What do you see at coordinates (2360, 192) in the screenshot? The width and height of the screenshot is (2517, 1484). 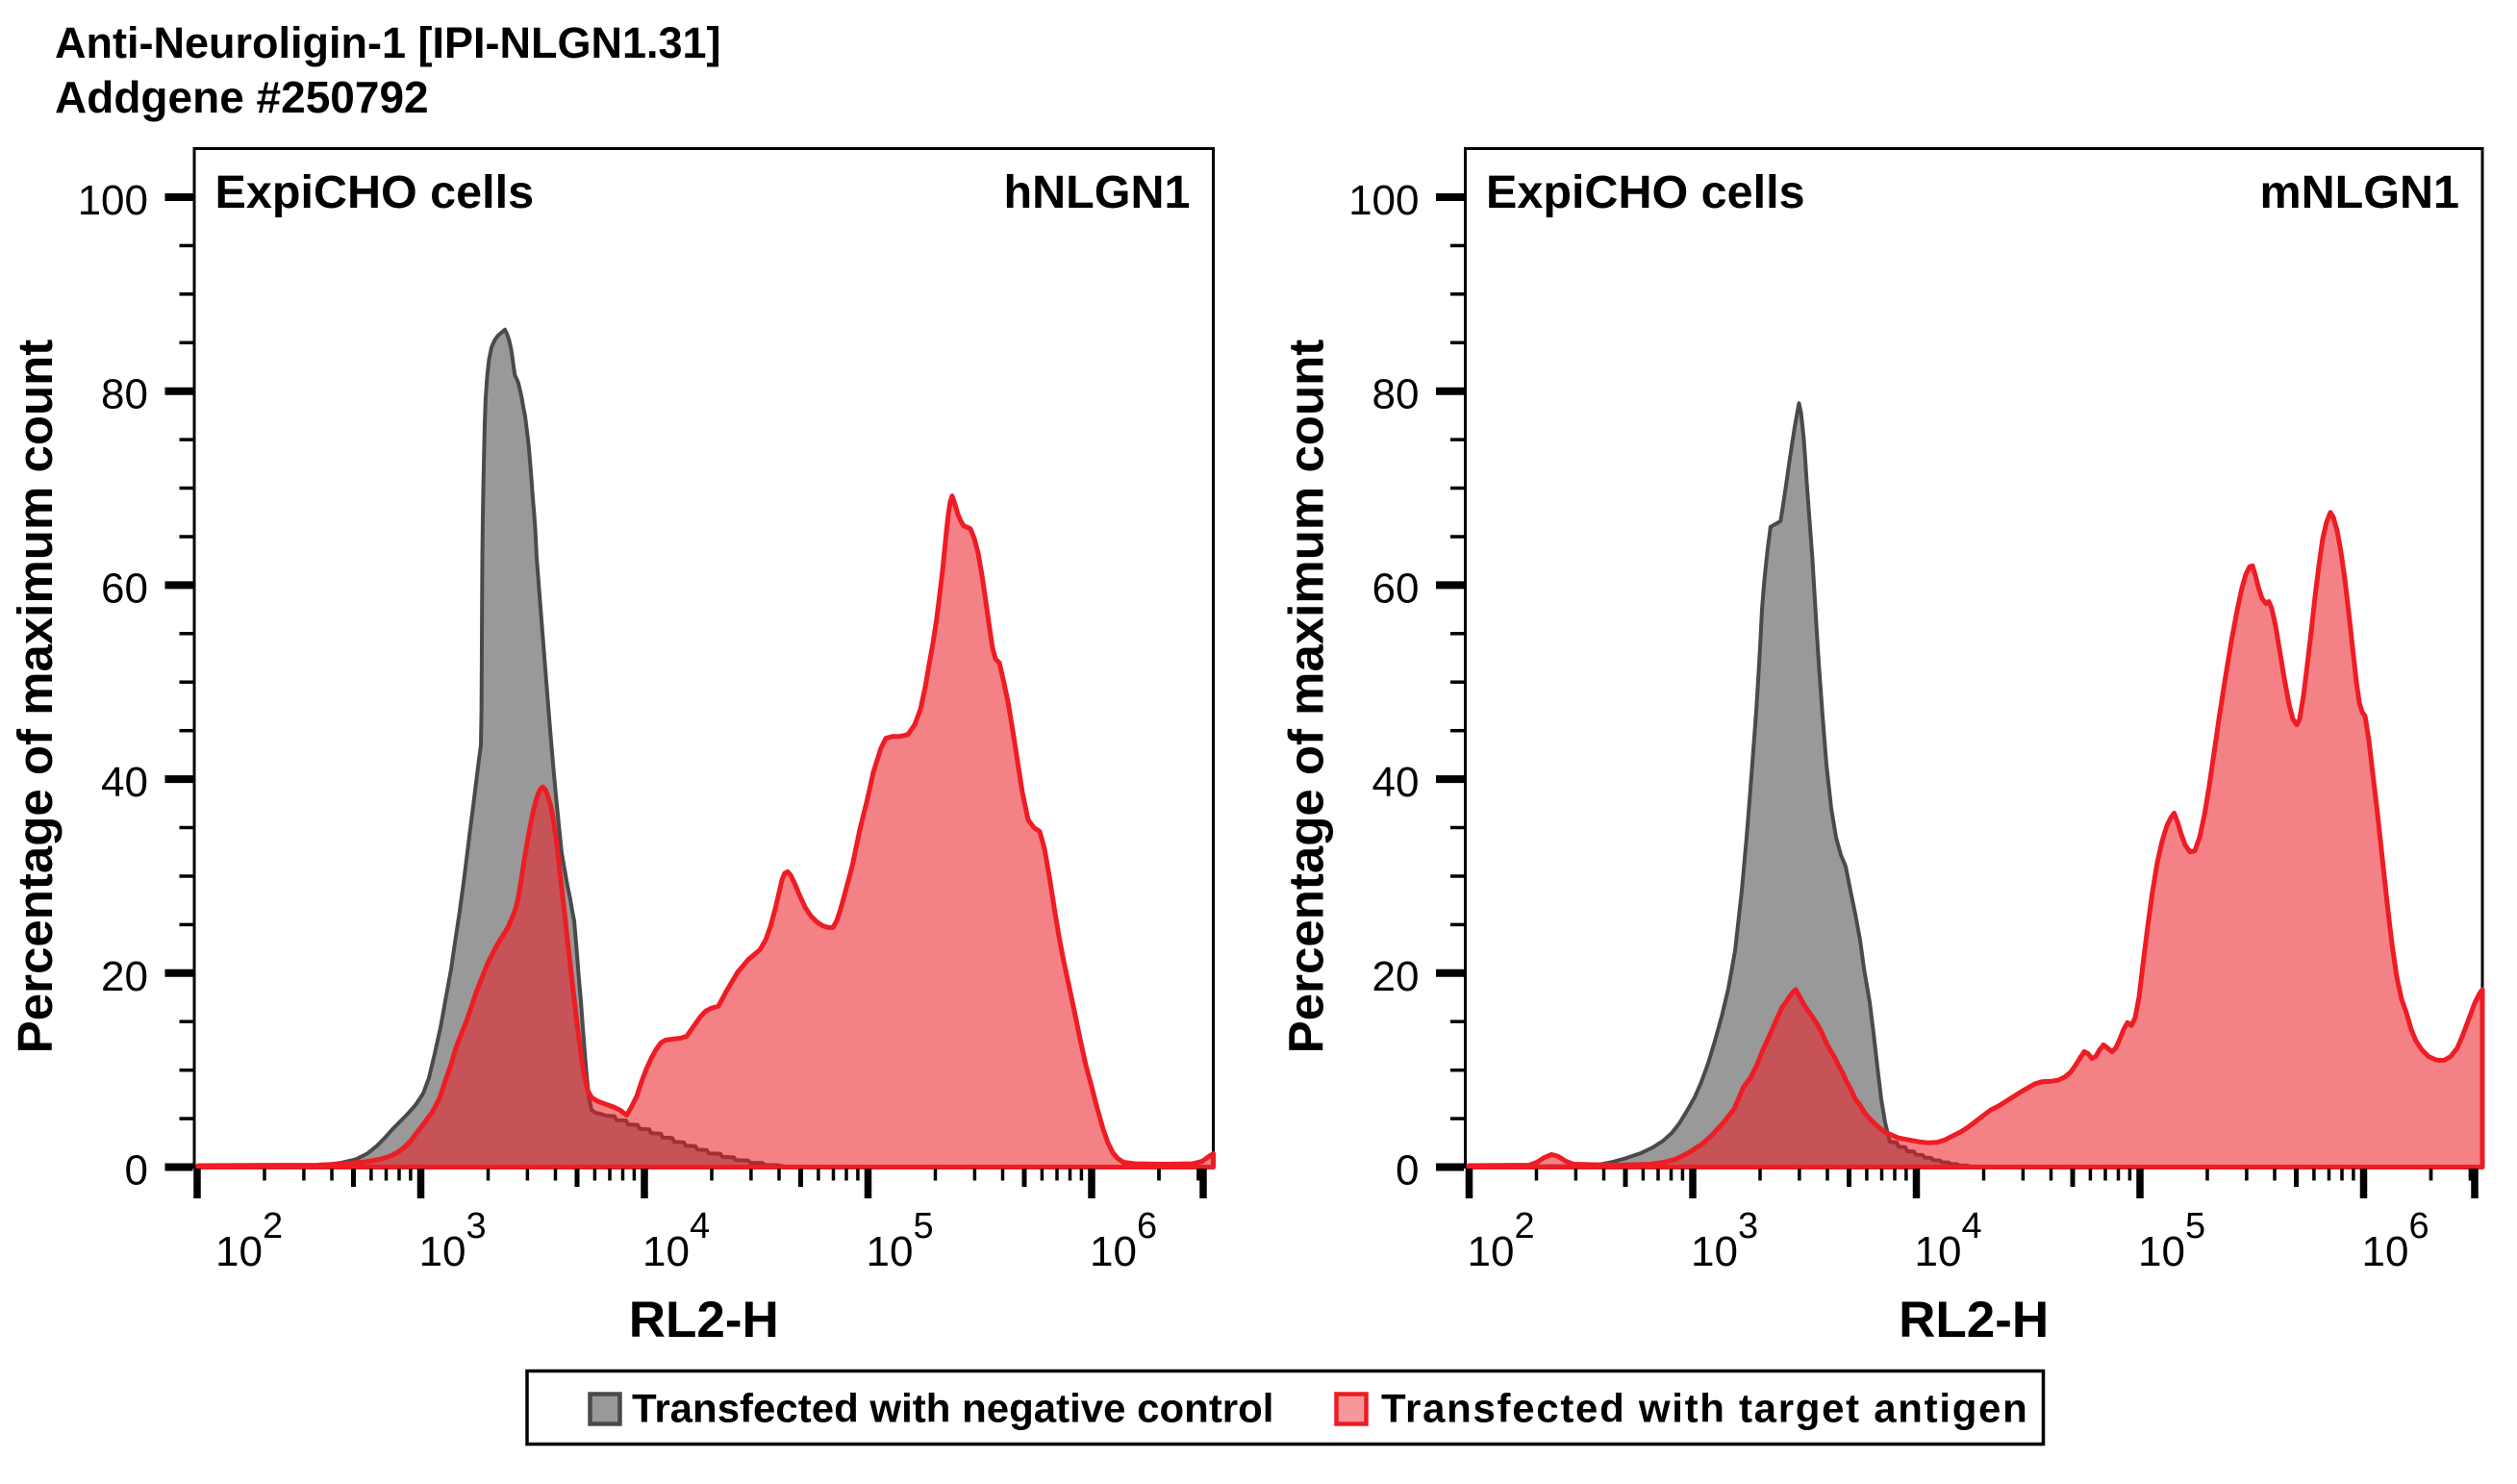 I see `svg-text: mNLGN1` at bounding box center [2360, 192].